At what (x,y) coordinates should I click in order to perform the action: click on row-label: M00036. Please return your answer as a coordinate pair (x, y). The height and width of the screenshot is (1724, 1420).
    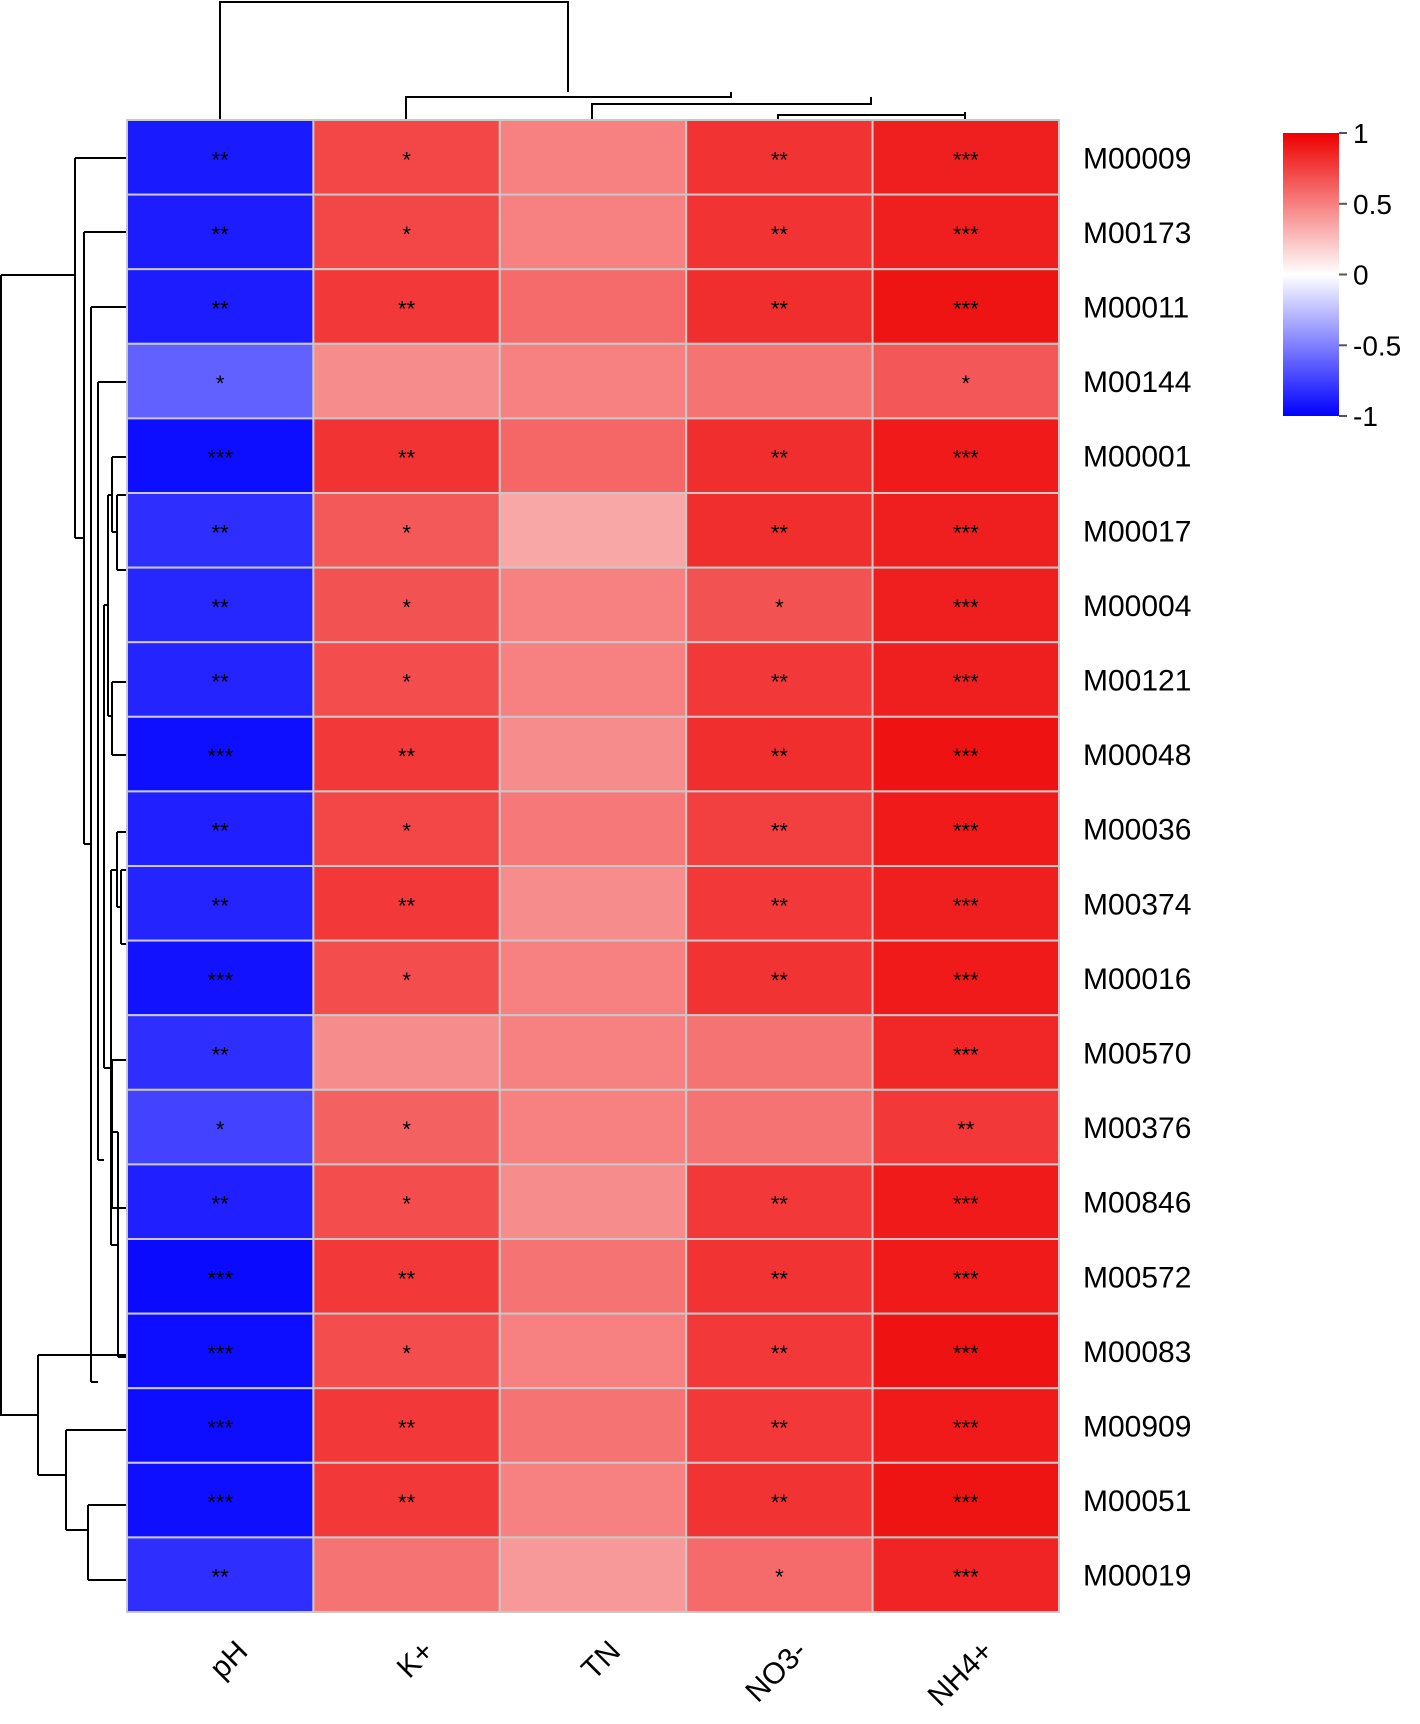
    Looking at the image, I should click on (1137, 830).